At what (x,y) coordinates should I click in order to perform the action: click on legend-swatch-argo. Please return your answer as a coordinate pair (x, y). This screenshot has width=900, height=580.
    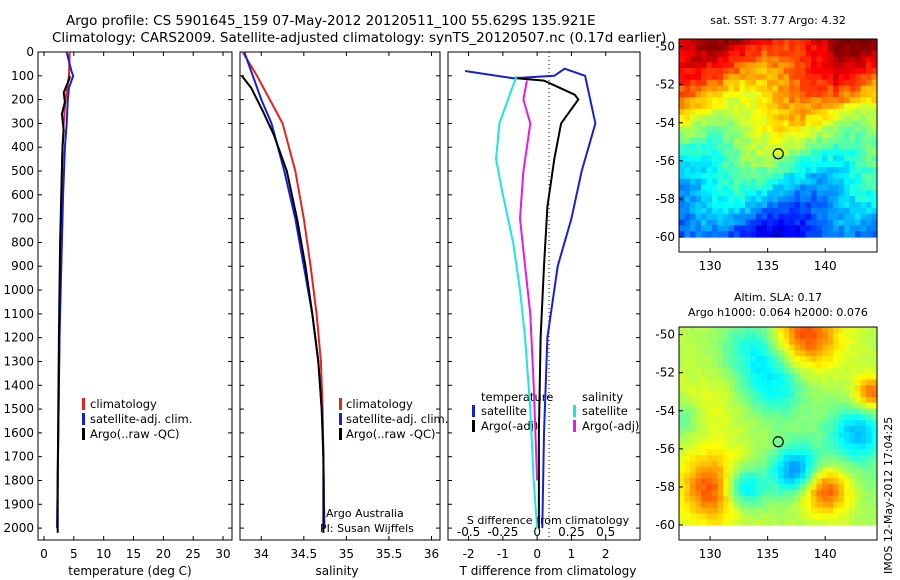
    Looking at the image, I should click on (340, 434).